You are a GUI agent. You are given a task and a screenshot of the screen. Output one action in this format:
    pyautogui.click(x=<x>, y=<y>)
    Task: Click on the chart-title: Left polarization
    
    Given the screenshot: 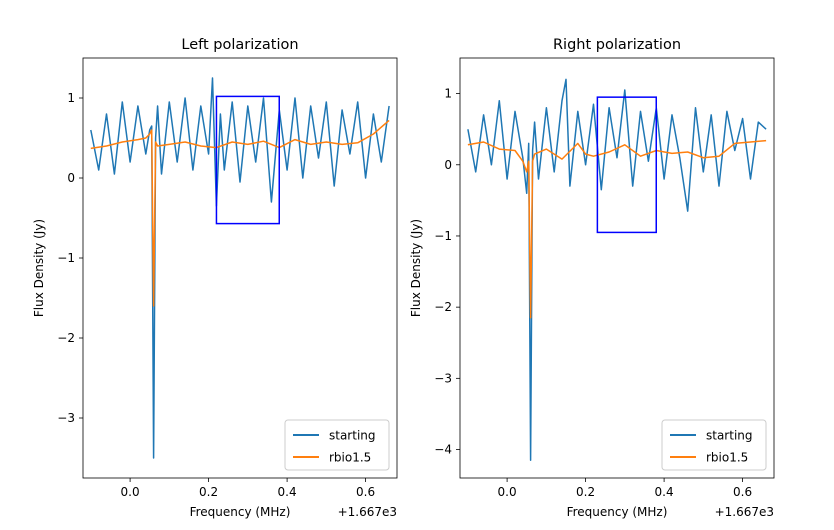 What is the action you would take?
    pyautogui.click(x=239, y=45)
    